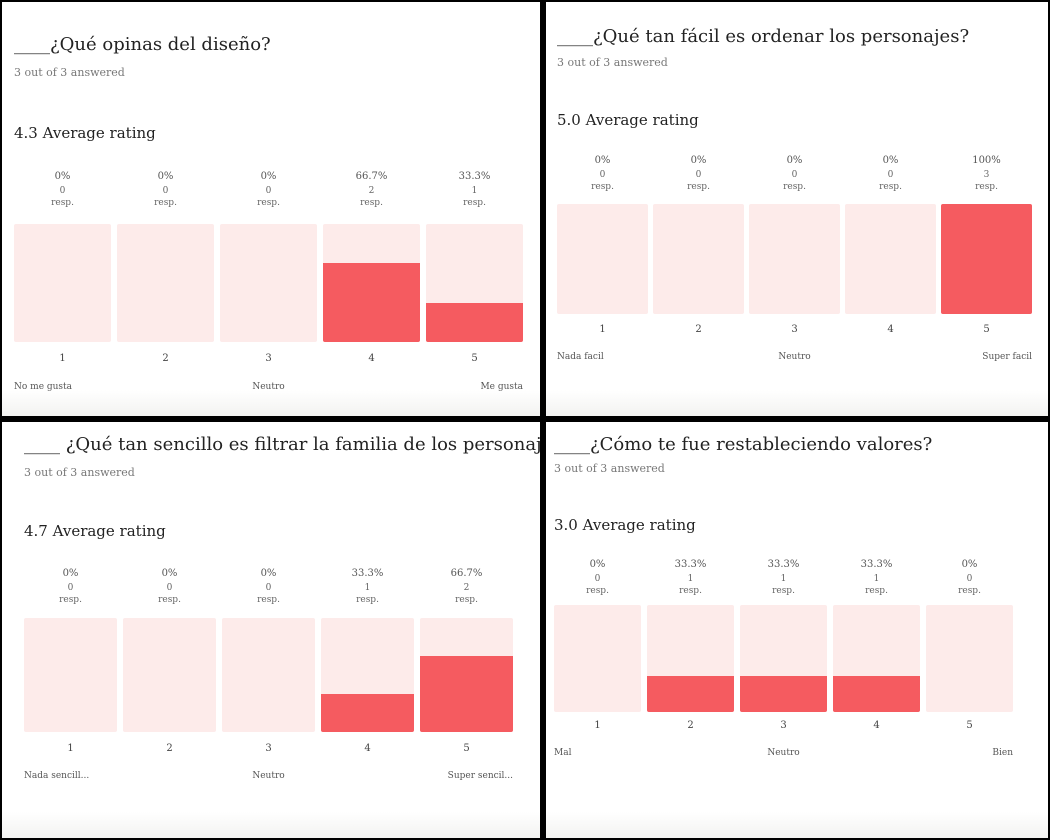 This screenshot has width=1050, height=840. Describe the element at coordinates (43, 387) in the screenshot. I see `scale-low-label: No me gusta` at that location.